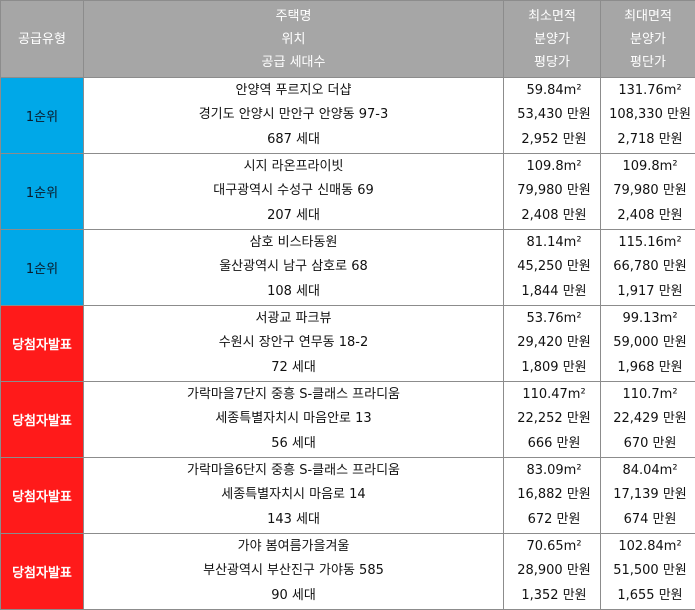  Describe the element at coordinates (648, 39) in the screenshot. I see `header-max: 최대면적 분양가 평단가` at that location.